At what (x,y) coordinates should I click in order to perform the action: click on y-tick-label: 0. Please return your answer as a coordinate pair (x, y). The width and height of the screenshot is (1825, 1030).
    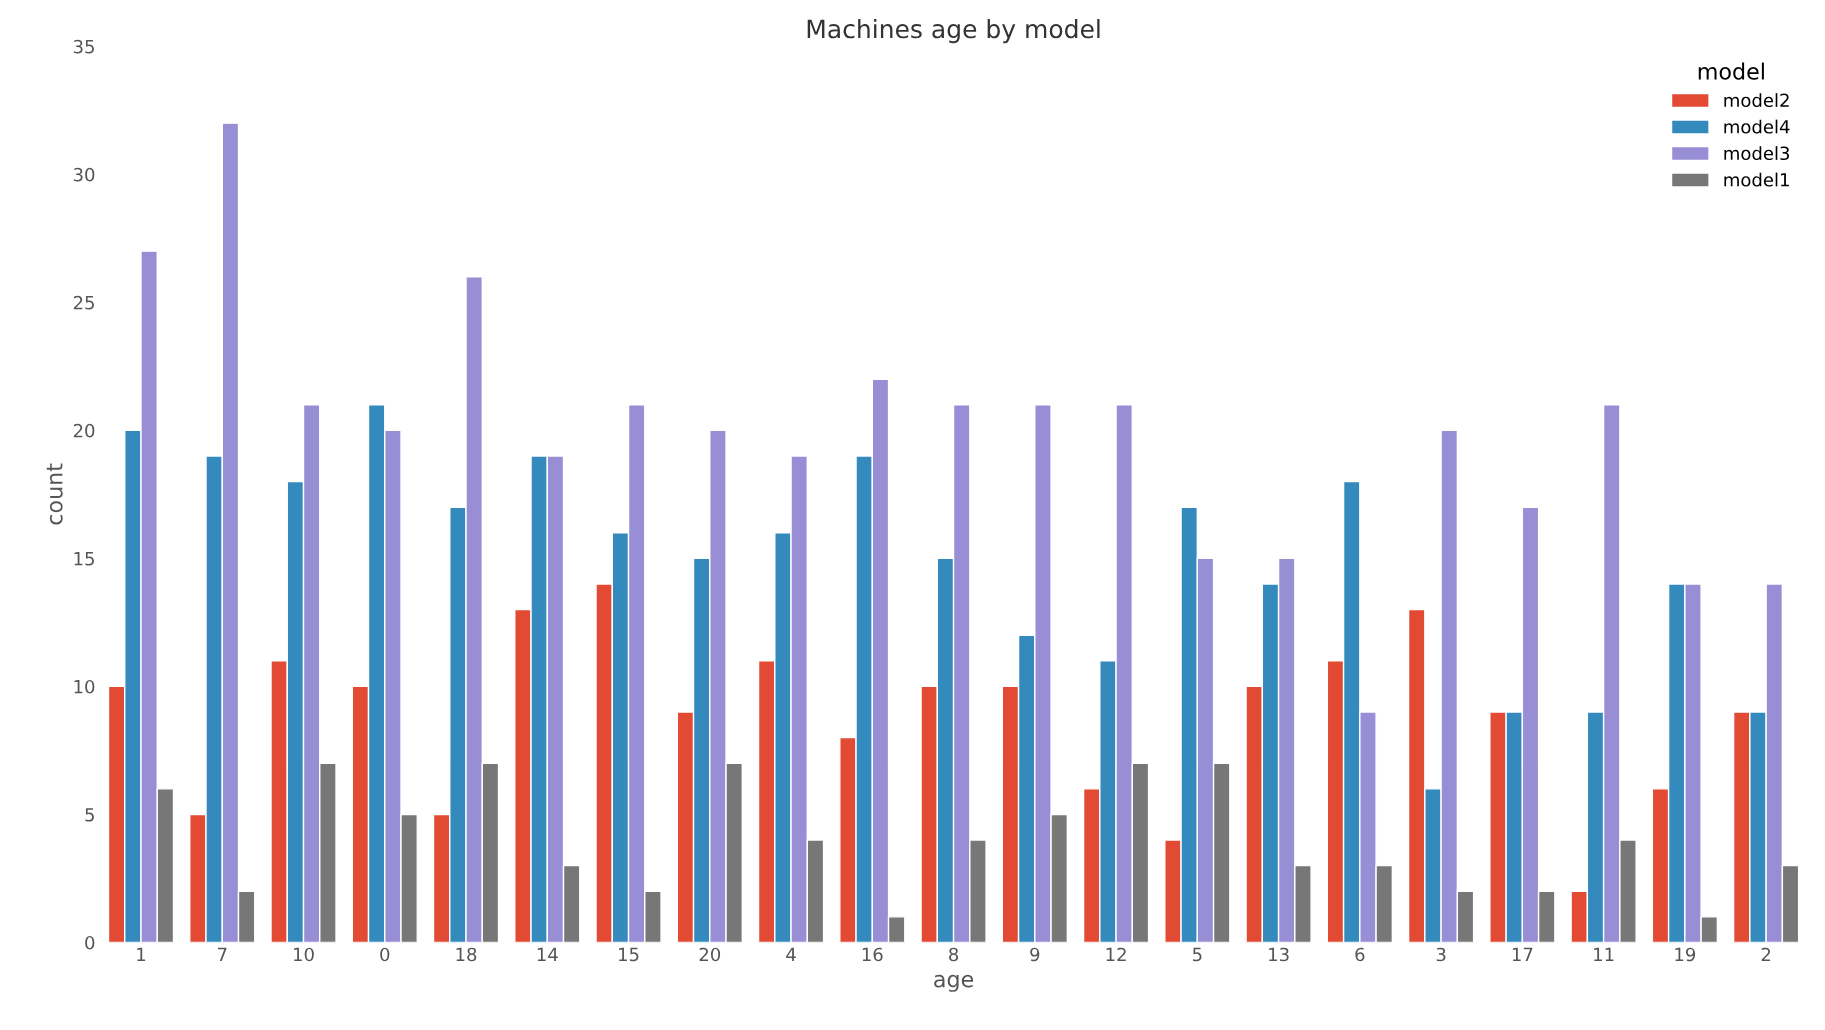
    Looking at the image, I should click on (90, 942).